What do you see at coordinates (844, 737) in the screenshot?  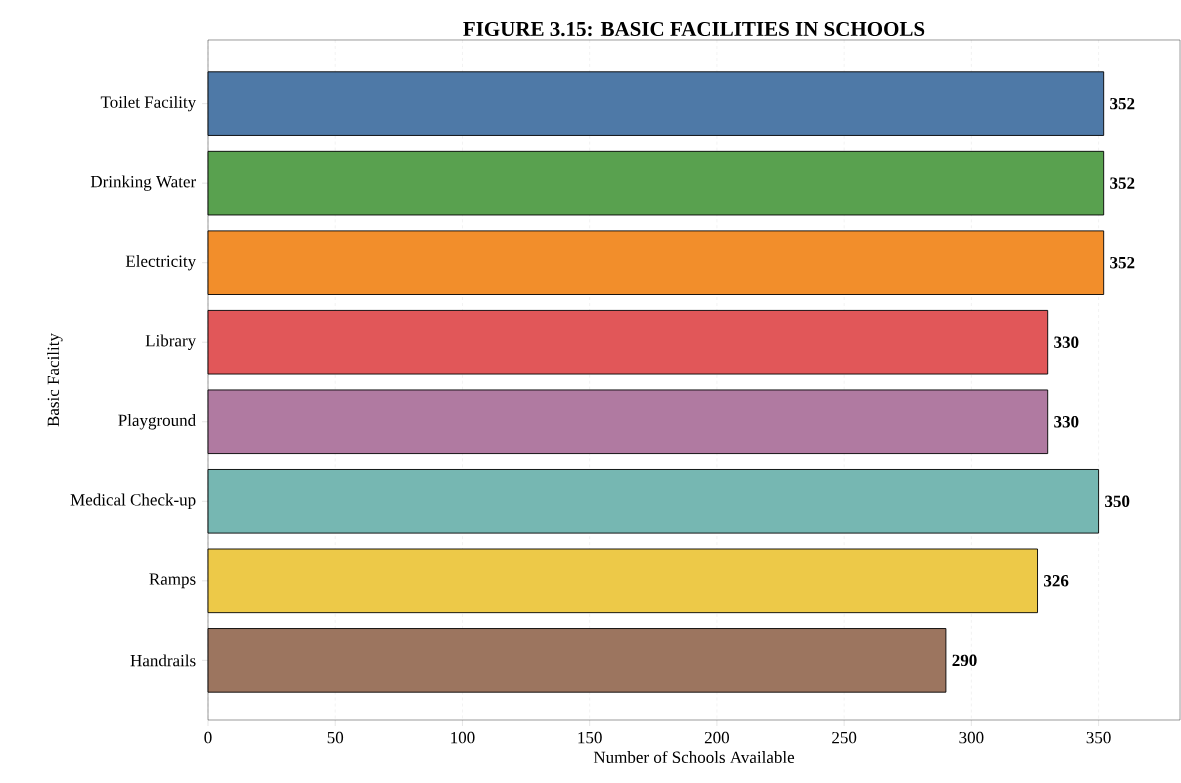 I see `x-tick-label: 250` at bounding box center [844, 737].